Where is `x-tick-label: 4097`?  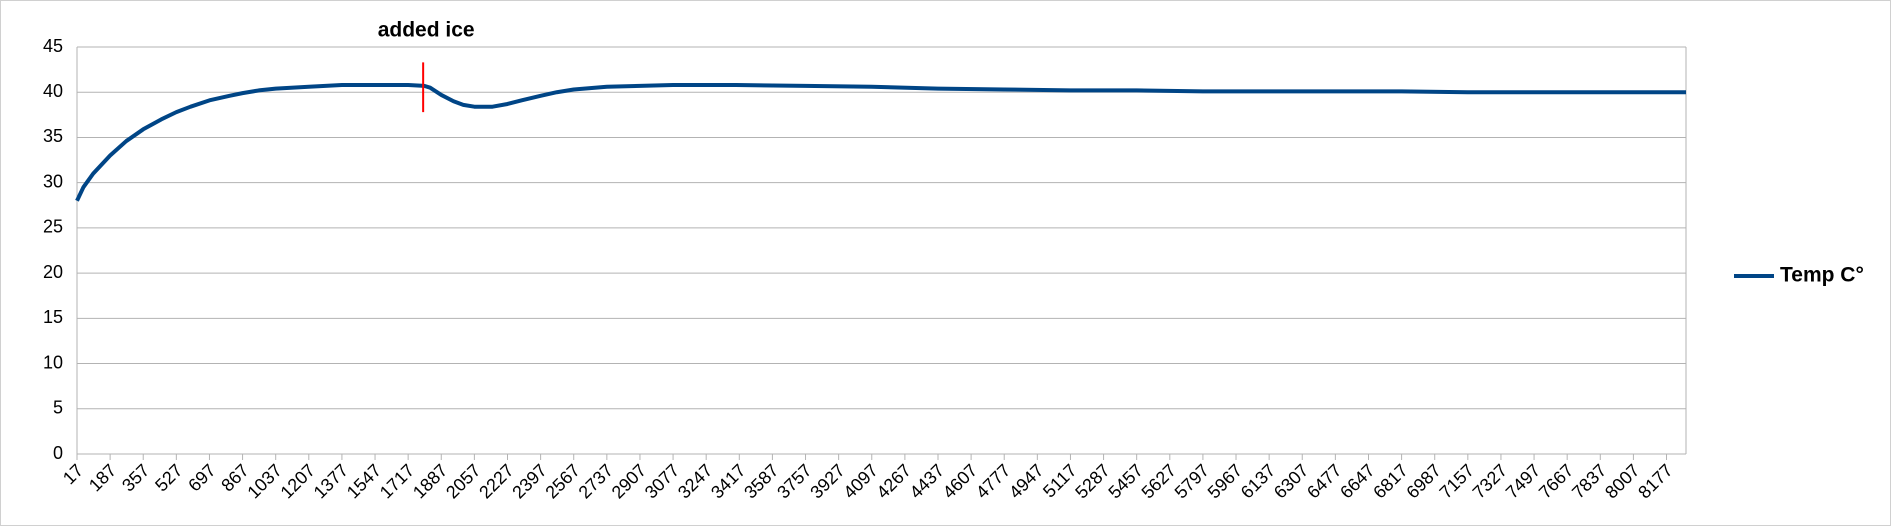
x-tick-label: 4097 is located at coordinates (860, 481).